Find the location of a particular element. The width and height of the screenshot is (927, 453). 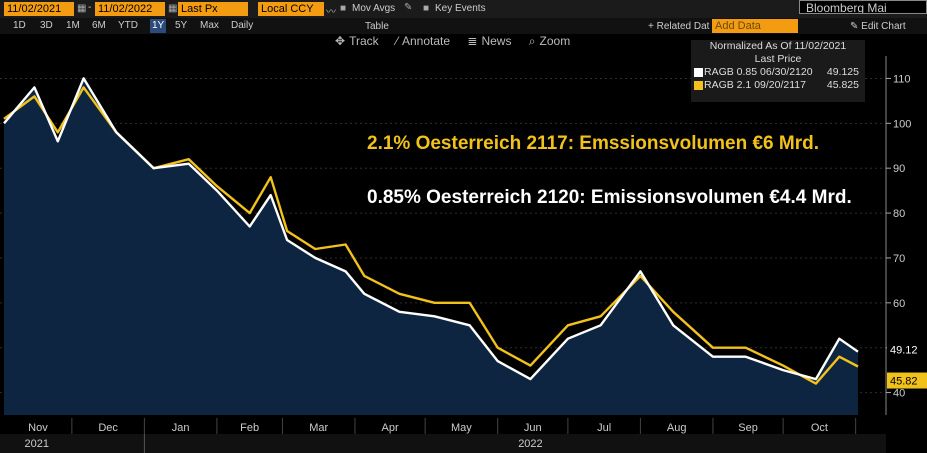

edit-chart-button: ✎ Edit Chart is located at coordinates (878, 26).